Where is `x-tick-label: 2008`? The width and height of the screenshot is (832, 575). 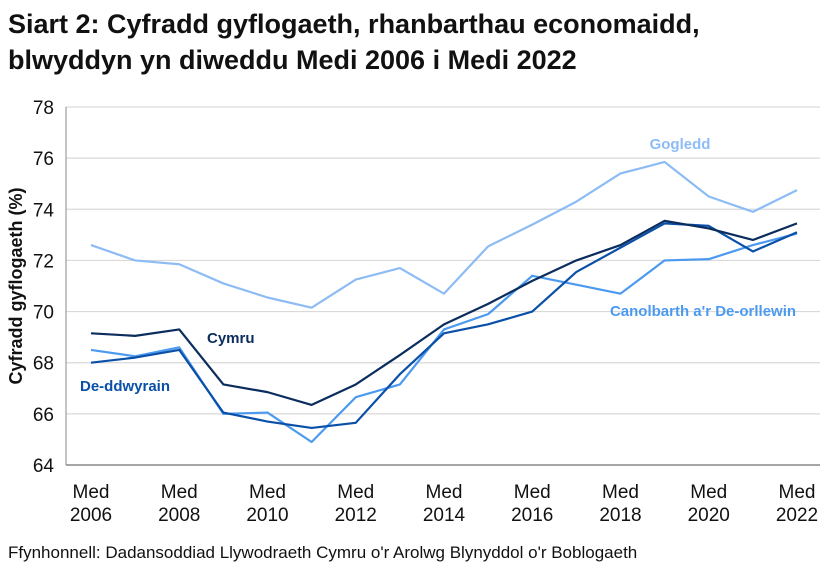 x-tick-label: 2008 is located at coordinates (179, 515).